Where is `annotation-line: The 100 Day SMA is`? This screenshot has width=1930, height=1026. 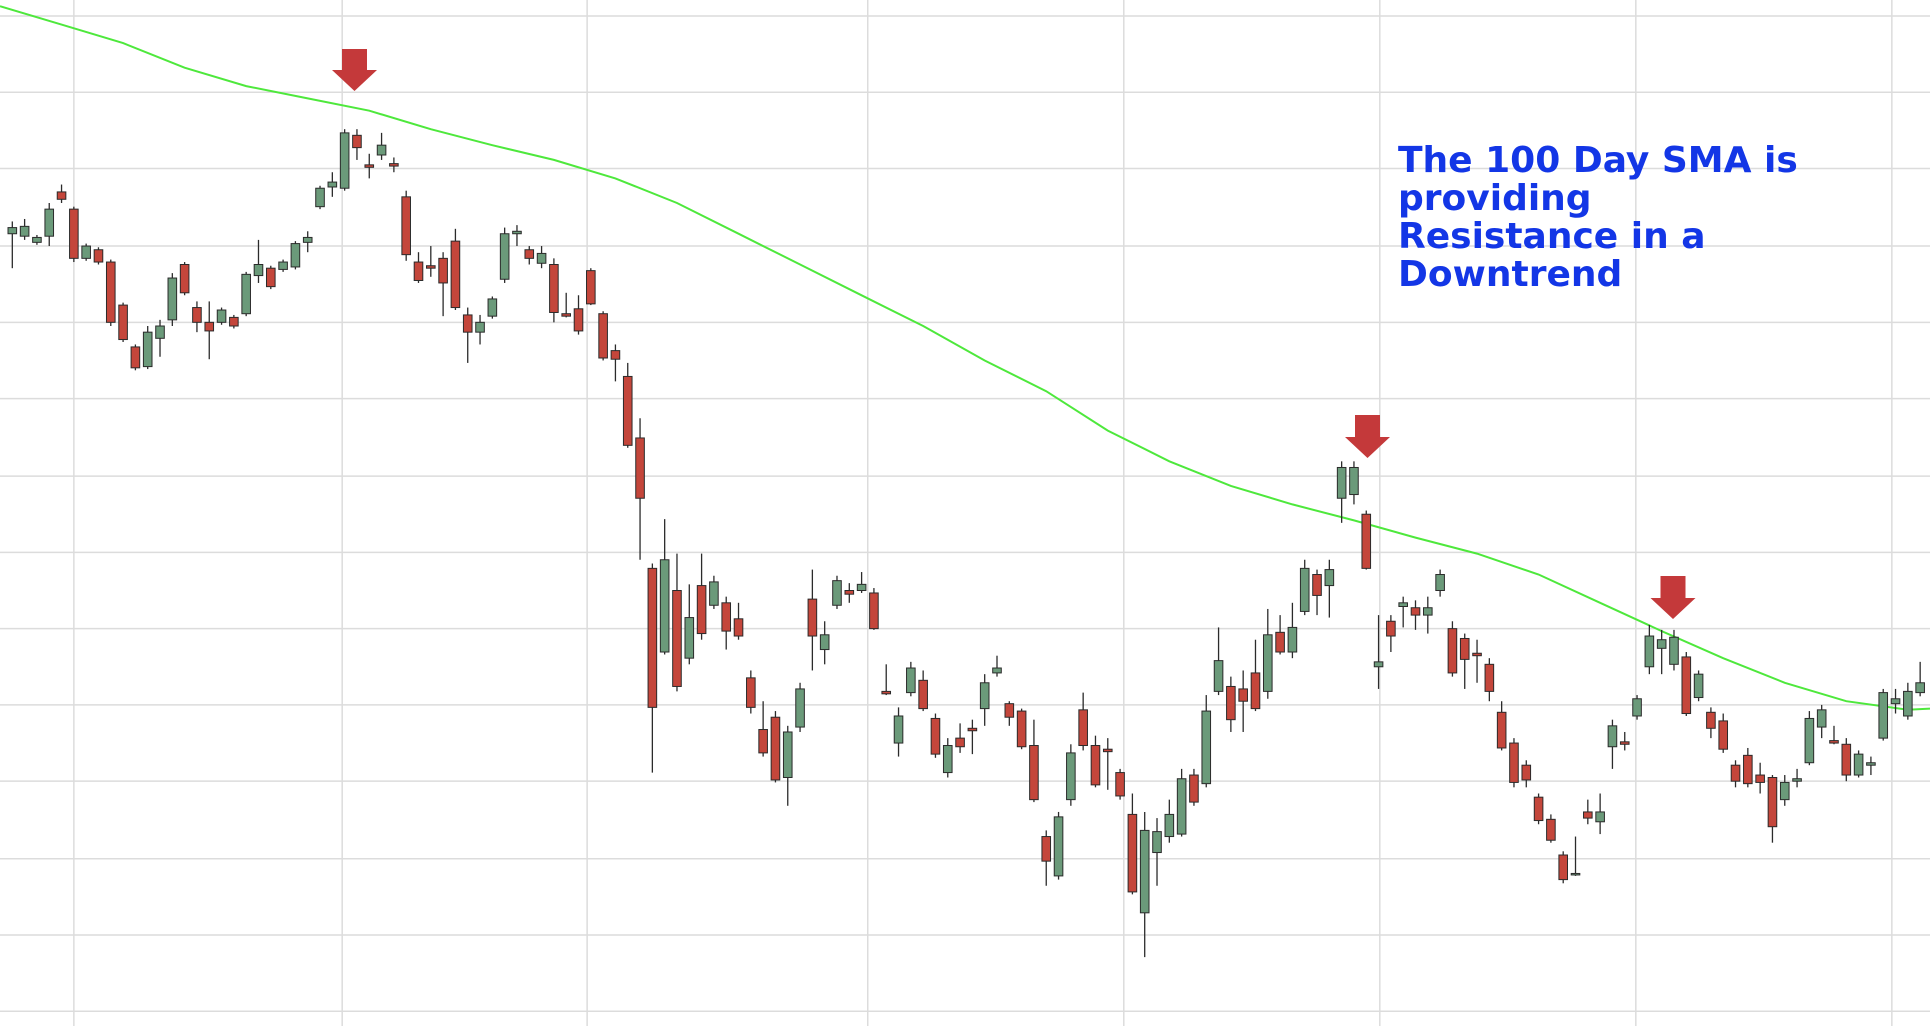 annotation-line: The 100 Day SMA is is located at coordinates (1598, 160).